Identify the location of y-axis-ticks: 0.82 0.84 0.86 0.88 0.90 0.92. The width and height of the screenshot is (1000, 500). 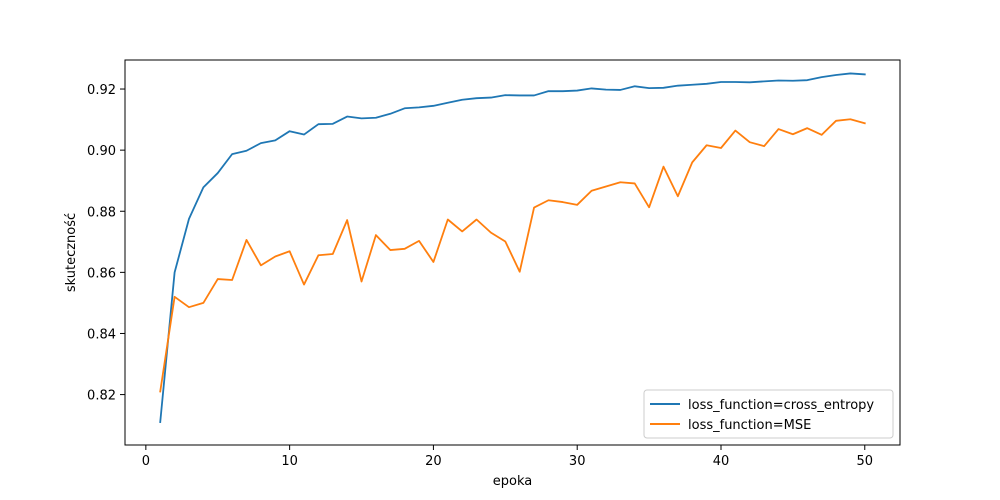
(106, 243).